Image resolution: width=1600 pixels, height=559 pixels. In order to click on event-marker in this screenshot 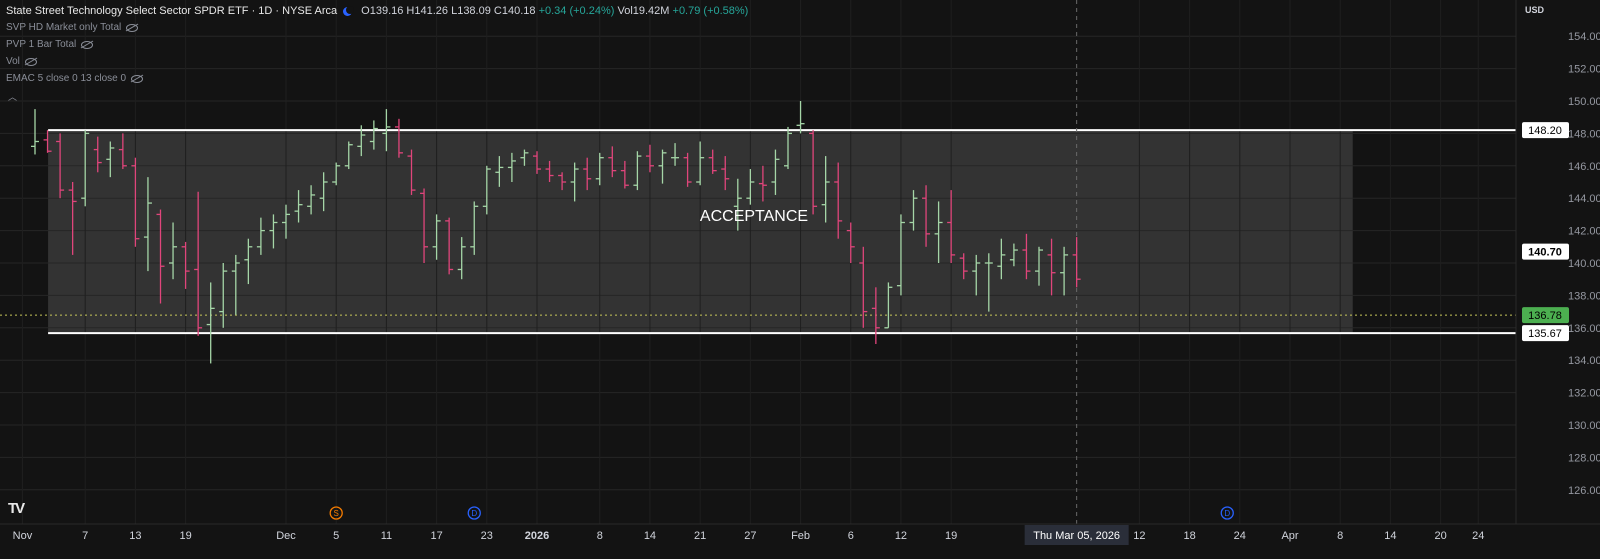, I will do `click(474, 513)`.